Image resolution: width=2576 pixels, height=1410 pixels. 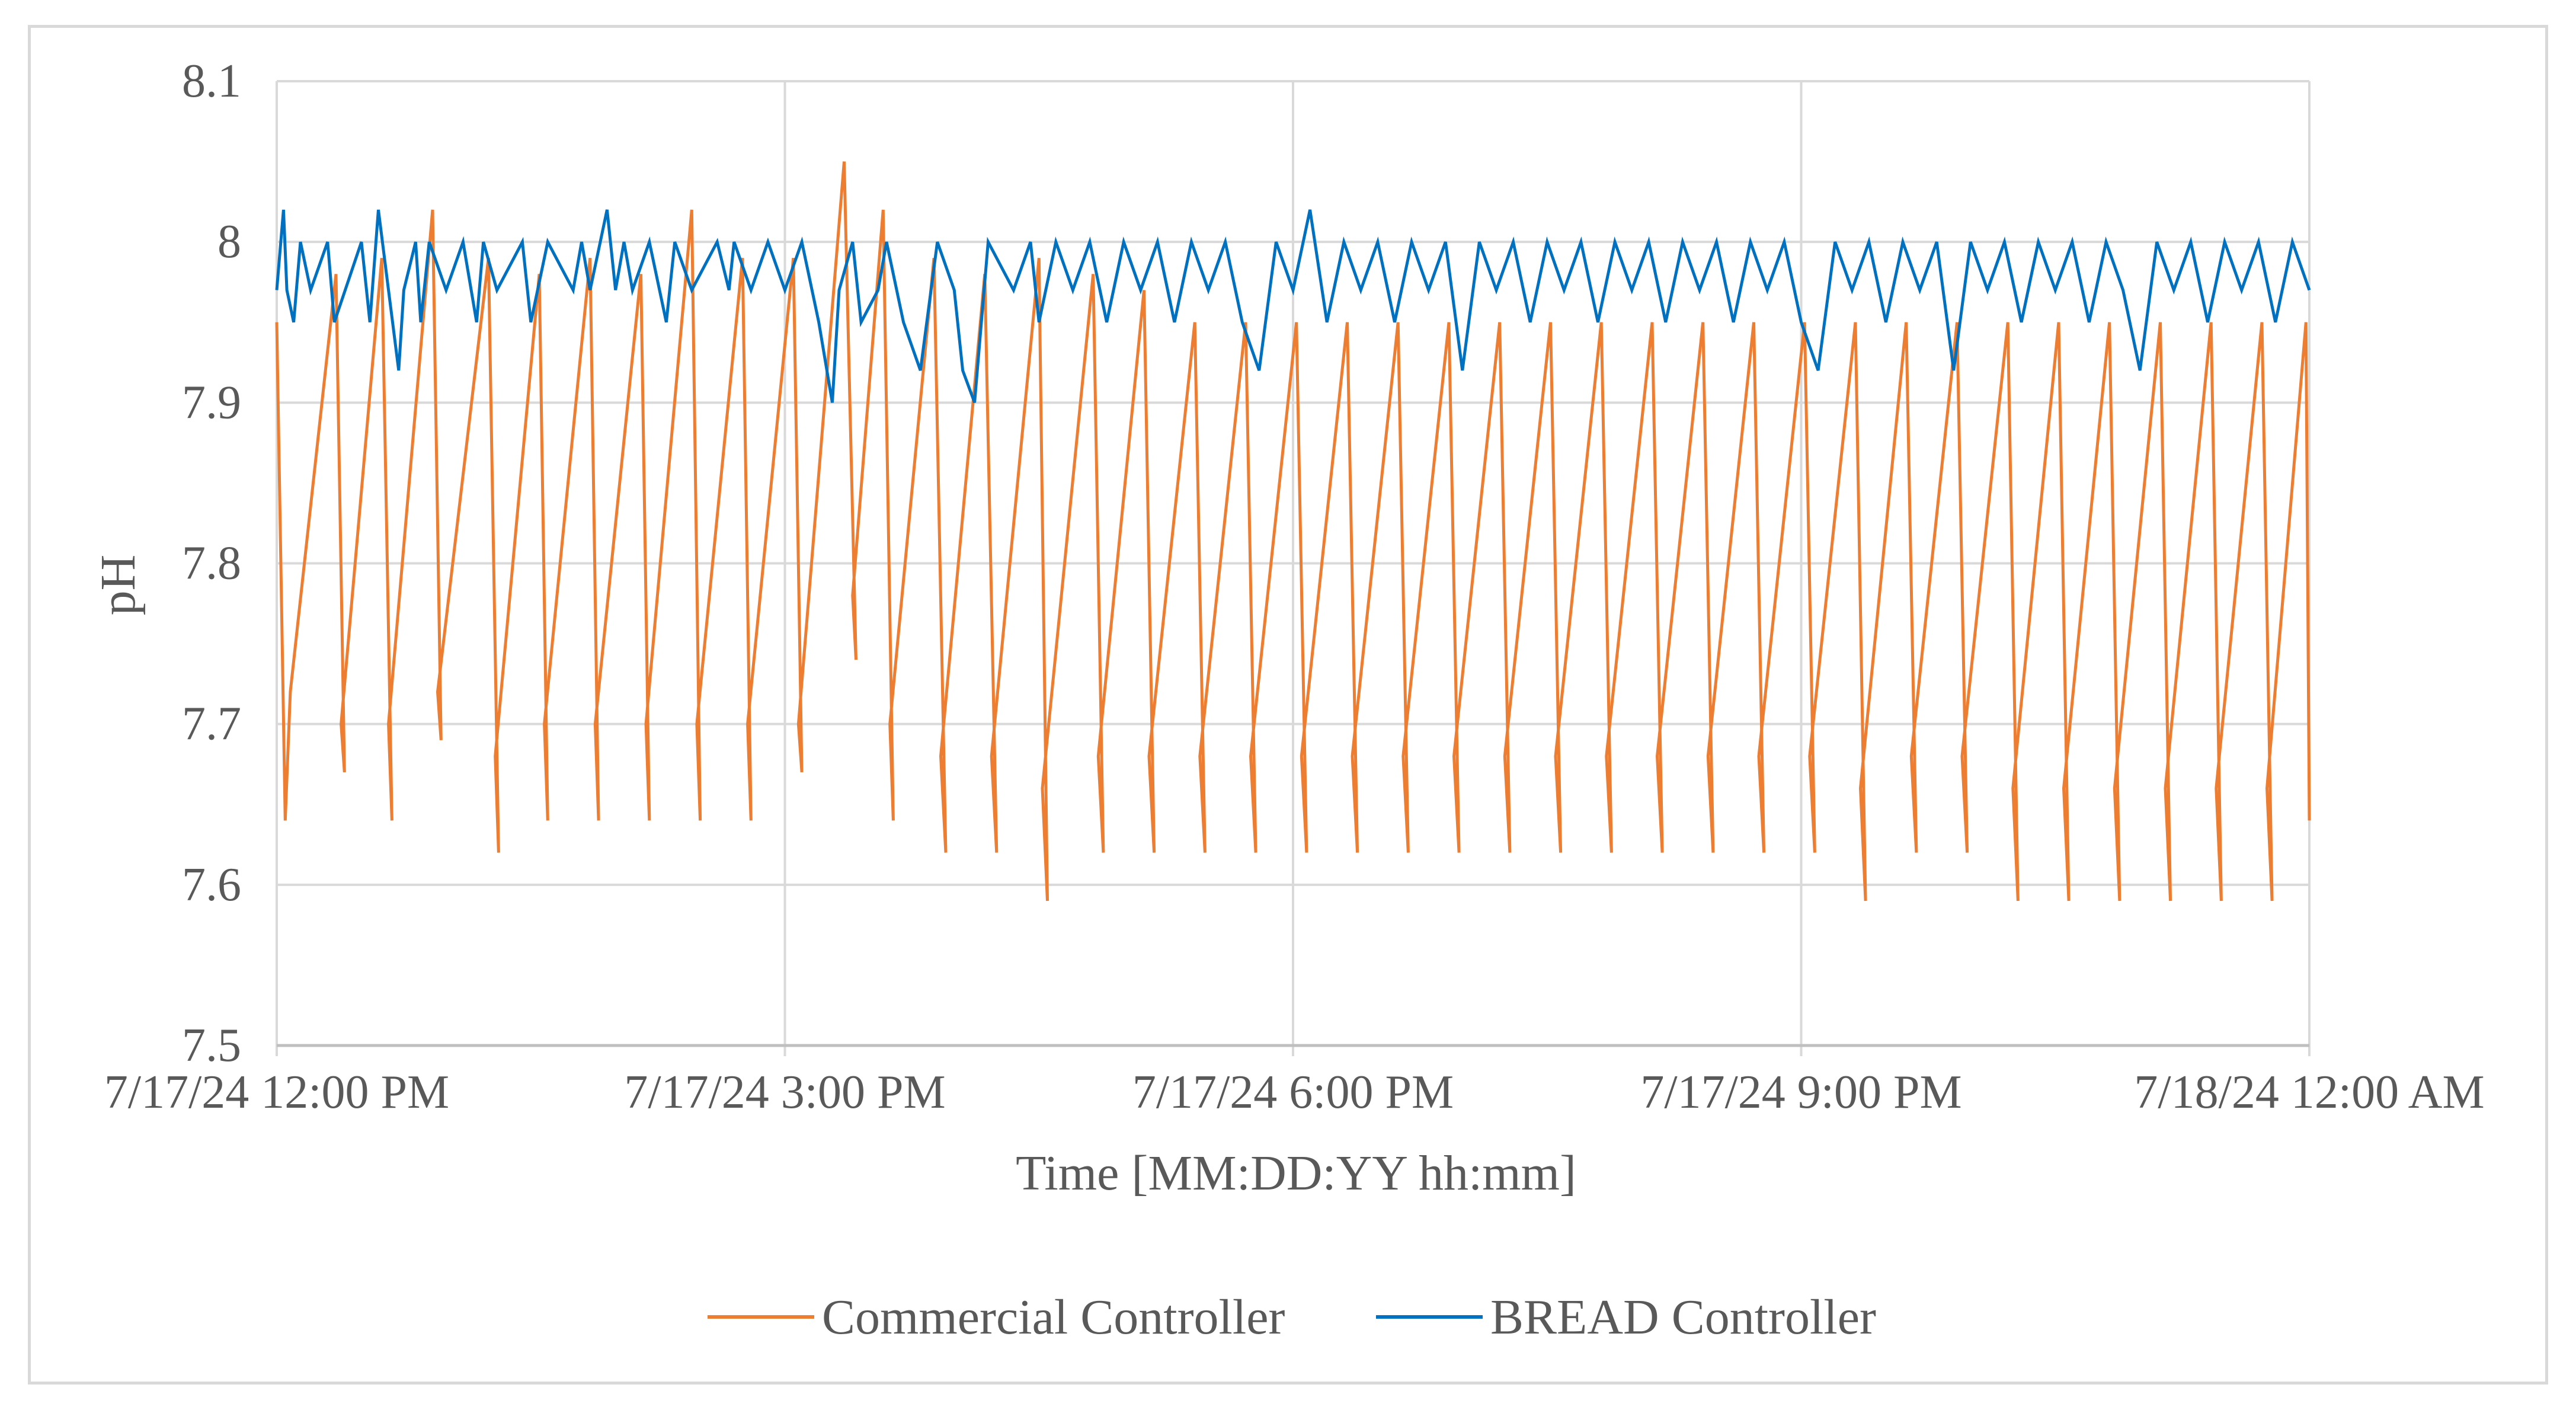 What do you see at coordinates (1800, 1092) in the screenshot?
I see `x-tick-label: 7/17/24 9:00 PM` at bounding box center [1800, 1092].